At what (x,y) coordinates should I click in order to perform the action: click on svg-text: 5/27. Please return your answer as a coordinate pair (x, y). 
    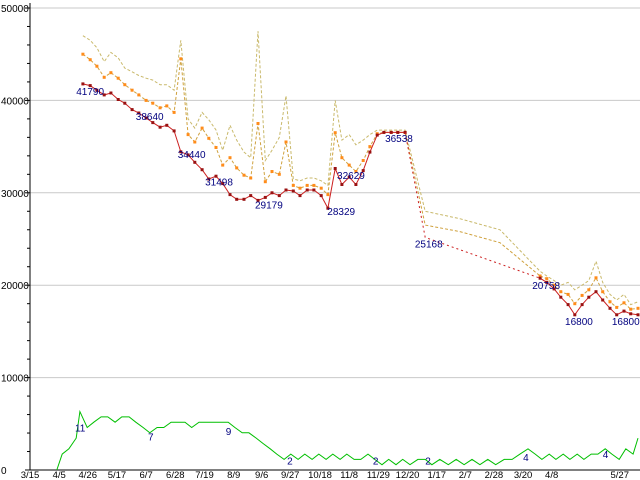
    Looking at the image, I should click on (620, 475).